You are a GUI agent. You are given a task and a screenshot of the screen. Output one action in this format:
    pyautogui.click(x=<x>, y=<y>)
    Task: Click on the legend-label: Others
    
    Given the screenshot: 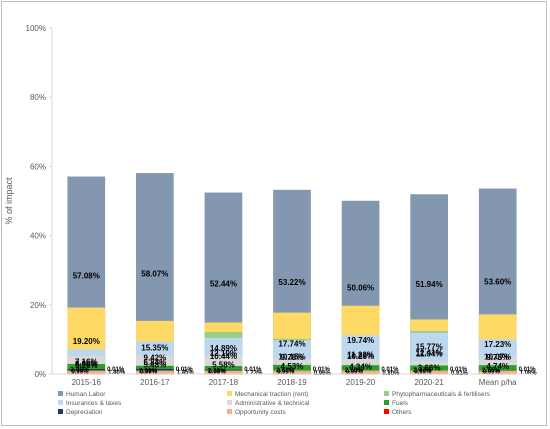 What is the action you would take?
    pyautogui.click(x=402, y=412)
    